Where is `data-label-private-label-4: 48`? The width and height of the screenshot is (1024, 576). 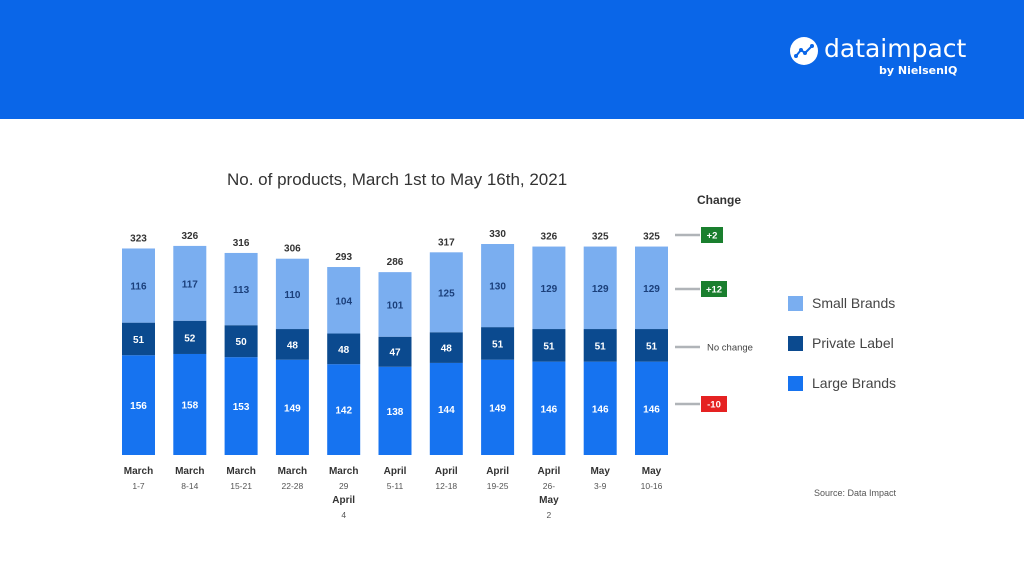
data-label-private-label-4: 48 is located at coordinates (344, 350).